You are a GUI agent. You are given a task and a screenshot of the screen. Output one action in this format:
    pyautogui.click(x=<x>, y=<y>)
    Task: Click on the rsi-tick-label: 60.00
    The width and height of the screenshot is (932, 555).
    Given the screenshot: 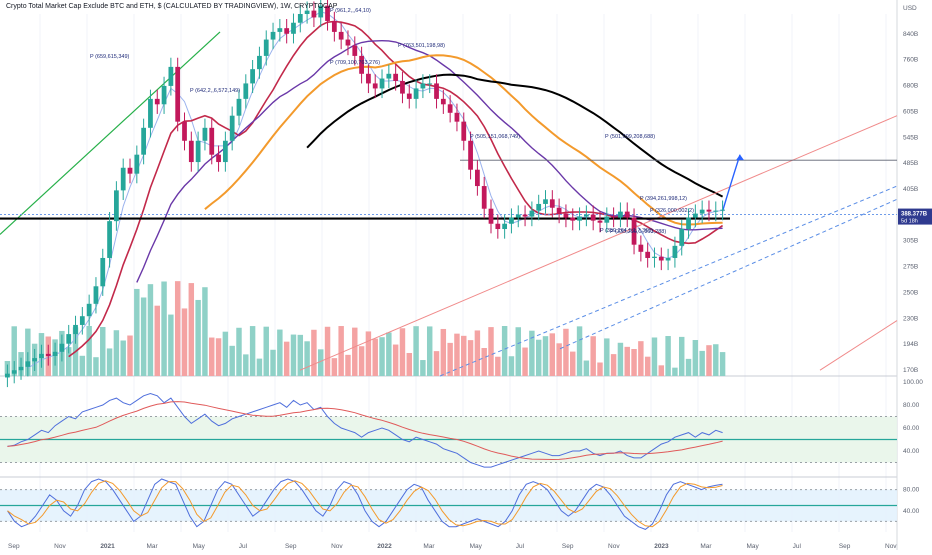 What is the action you would take?
    pyautogui.click(x=911, y=428)
    